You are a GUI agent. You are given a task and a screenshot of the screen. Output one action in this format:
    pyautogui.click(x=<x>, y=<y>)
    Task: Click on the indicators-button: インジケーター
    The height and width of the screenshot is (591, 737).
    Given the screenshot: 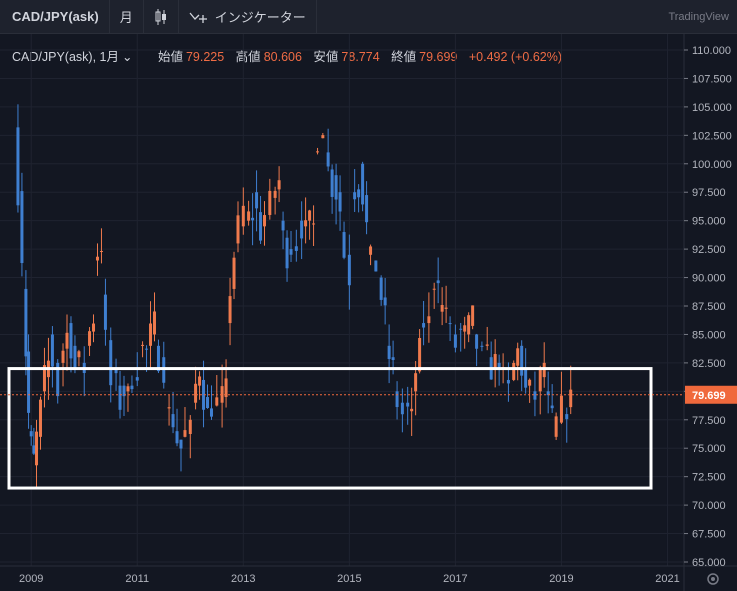 What is the action you would take?
    pyautogui.click(x=248, y=16)
    